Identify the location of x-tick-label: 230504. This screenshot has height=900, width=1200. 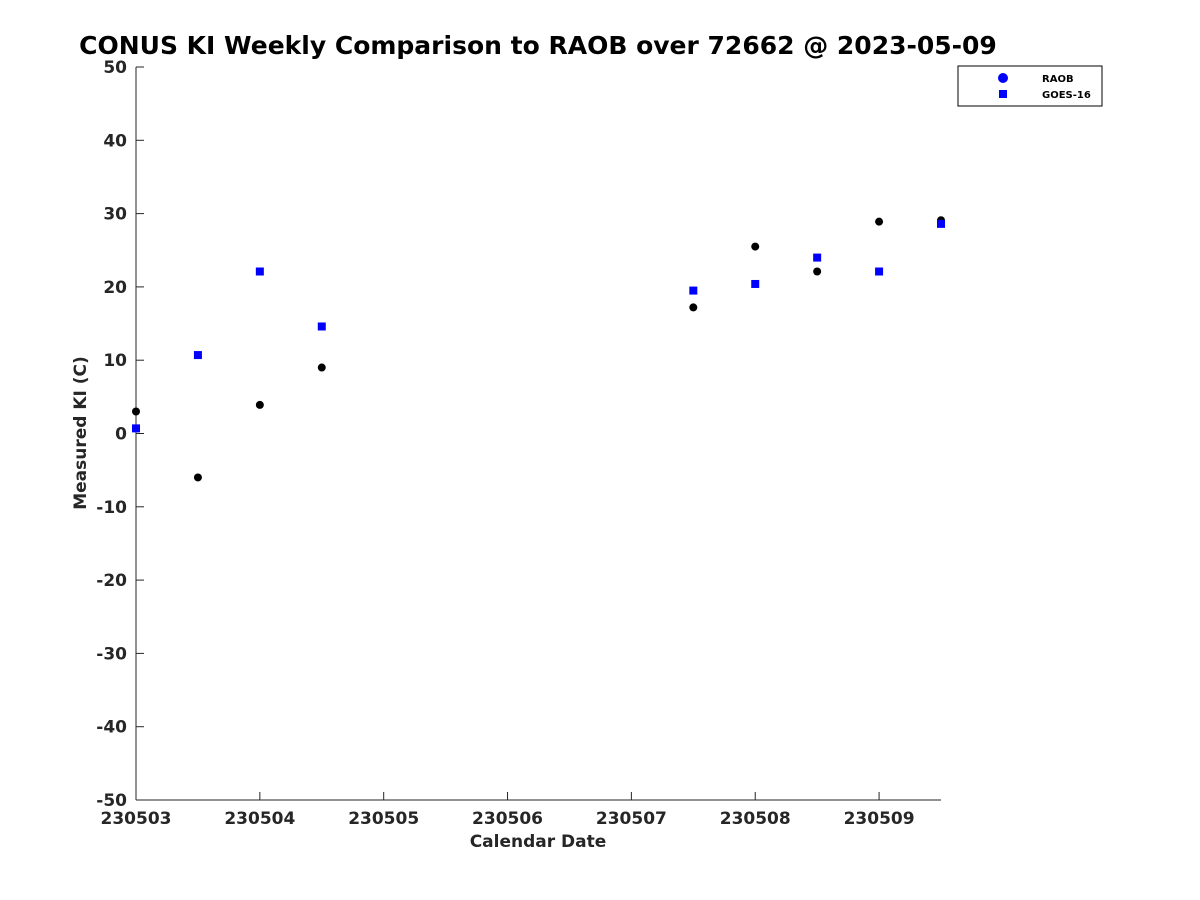
(259, 819).